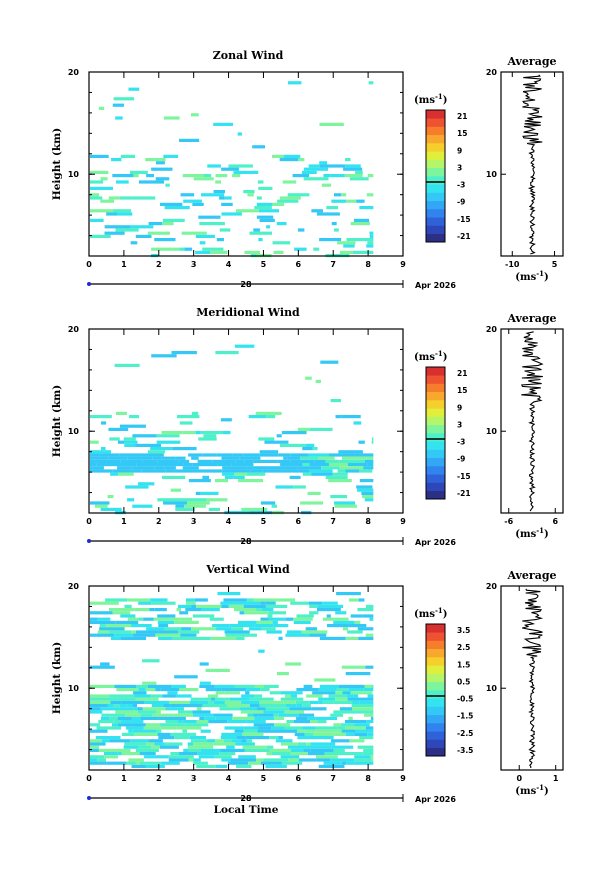  I want to click on avg-y-tick-label: 20, so click(492, 329).